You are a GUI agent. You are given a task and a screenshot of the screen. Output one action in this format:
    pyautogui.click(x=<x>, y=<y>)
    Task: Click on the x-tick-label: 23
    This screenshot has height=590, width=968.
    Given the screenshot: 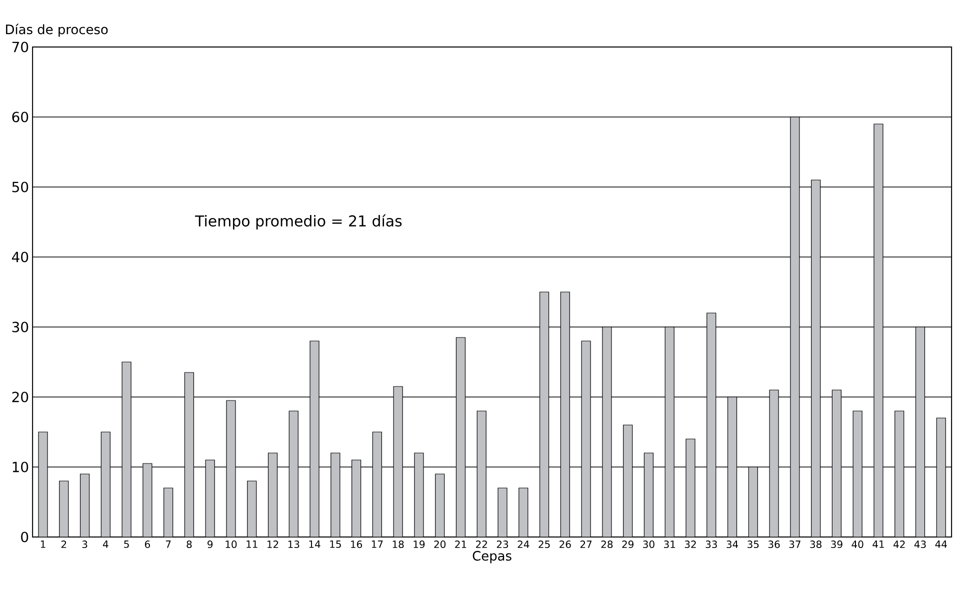 What is the action you would take?
    pyautogui.click(x=502, y=544)
    